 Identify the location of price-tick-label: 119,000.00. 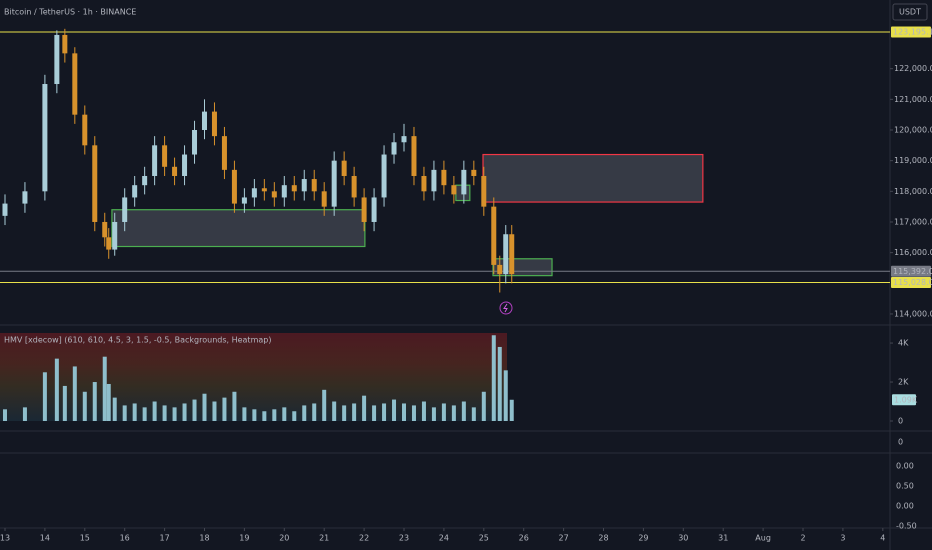
(913, 160).